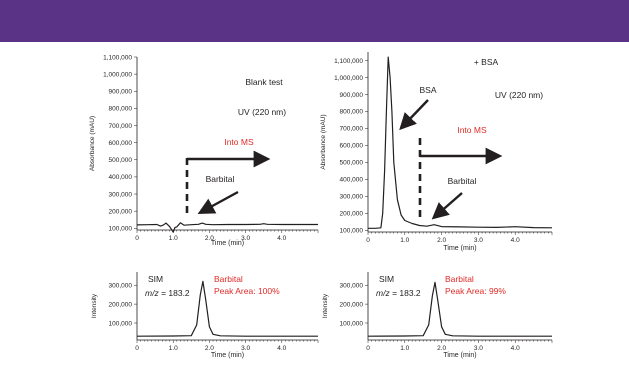 Image resolution: width=629 pixels, height=372 pixels. I want to click on panel-title: + BSA, so click(486, 62).